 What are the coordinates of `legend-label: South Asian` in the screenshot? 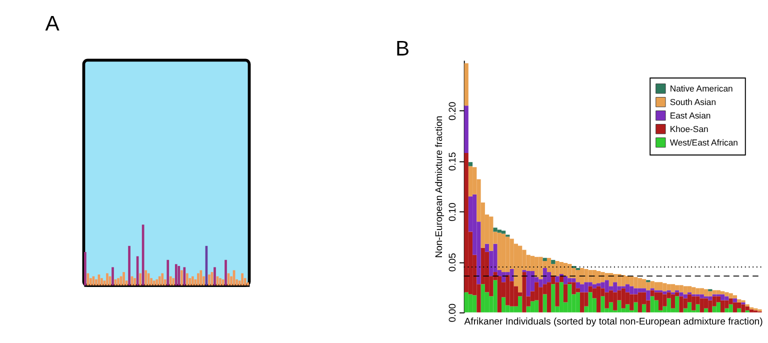 It's located at (693, 101).